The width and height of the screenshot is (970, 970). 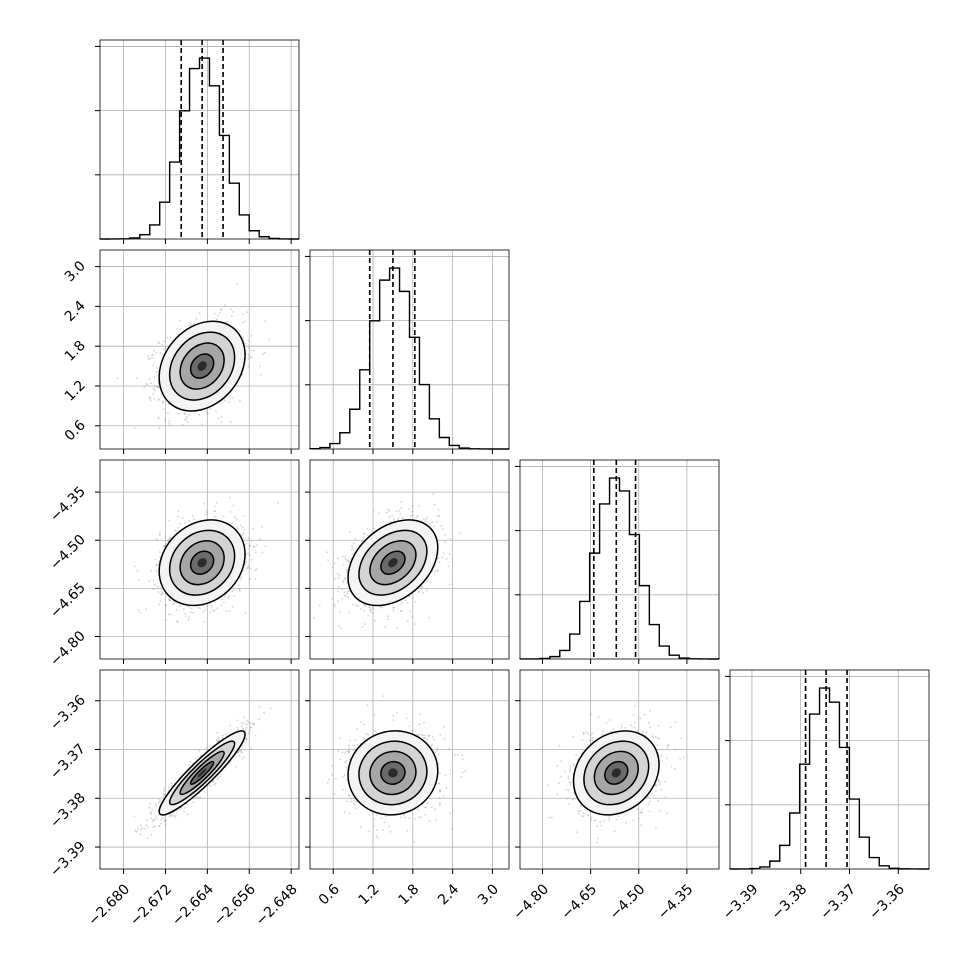 What do you see at coordinates (448, 894) in the screenshot?
I see `x-tick-label: 2.4` at bounding box center [448, 894].